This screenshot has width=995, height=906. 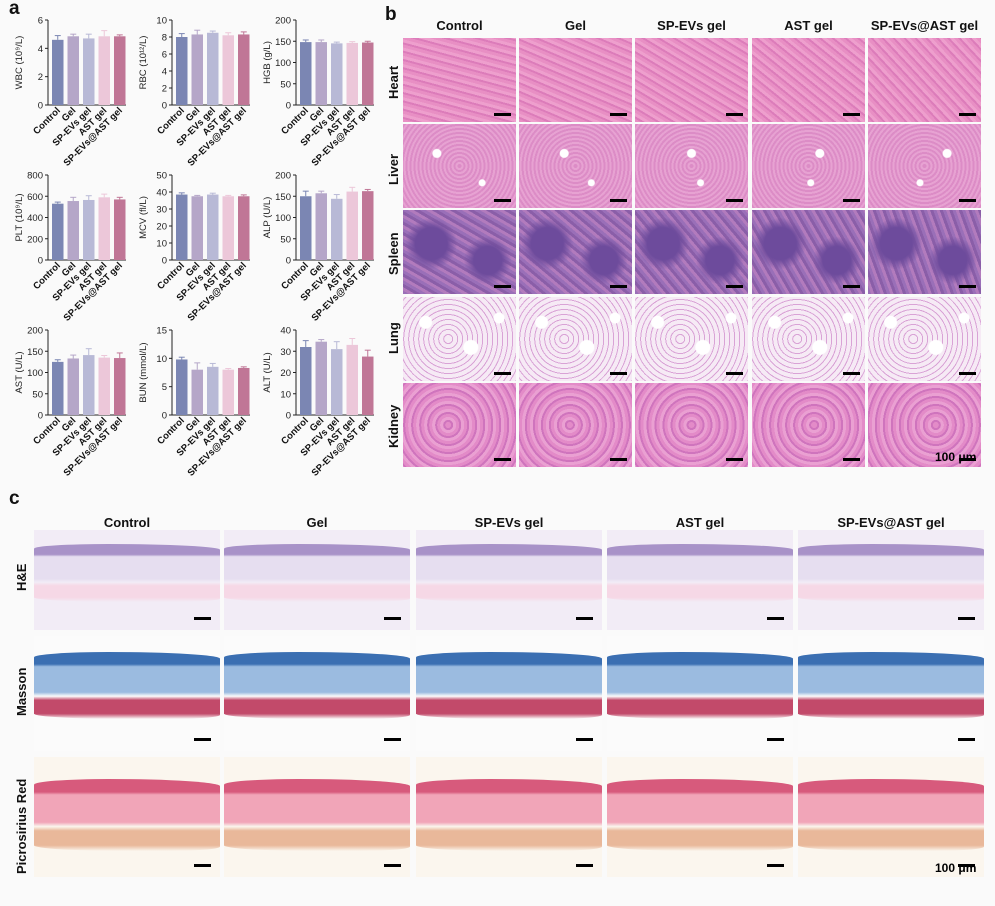 I want to click on panel-c-row-header: Picrosirius Red, so click(x=21, y=826).